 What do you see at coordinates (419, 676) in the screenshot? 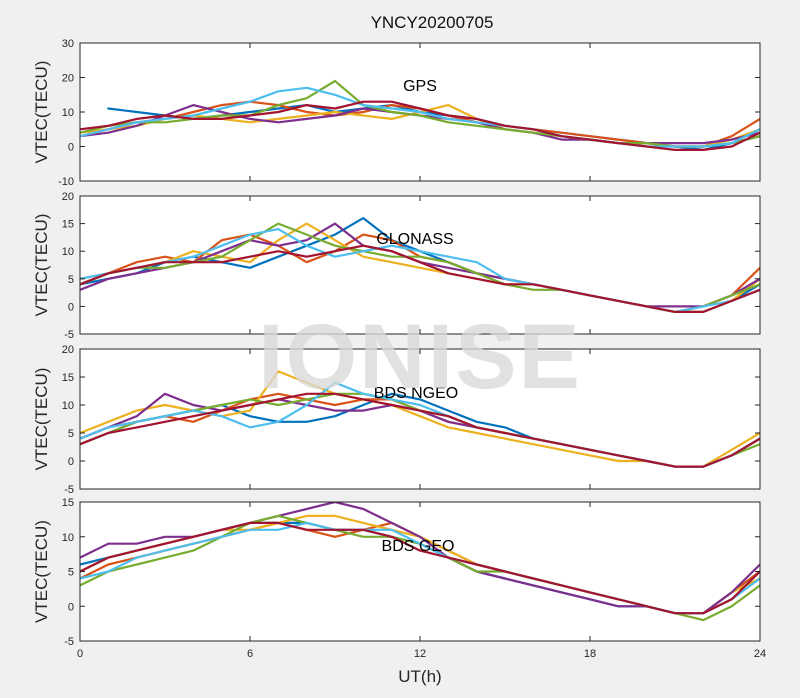
I see `x-axis-label: UT(h)` at bounding box center [419, 676].